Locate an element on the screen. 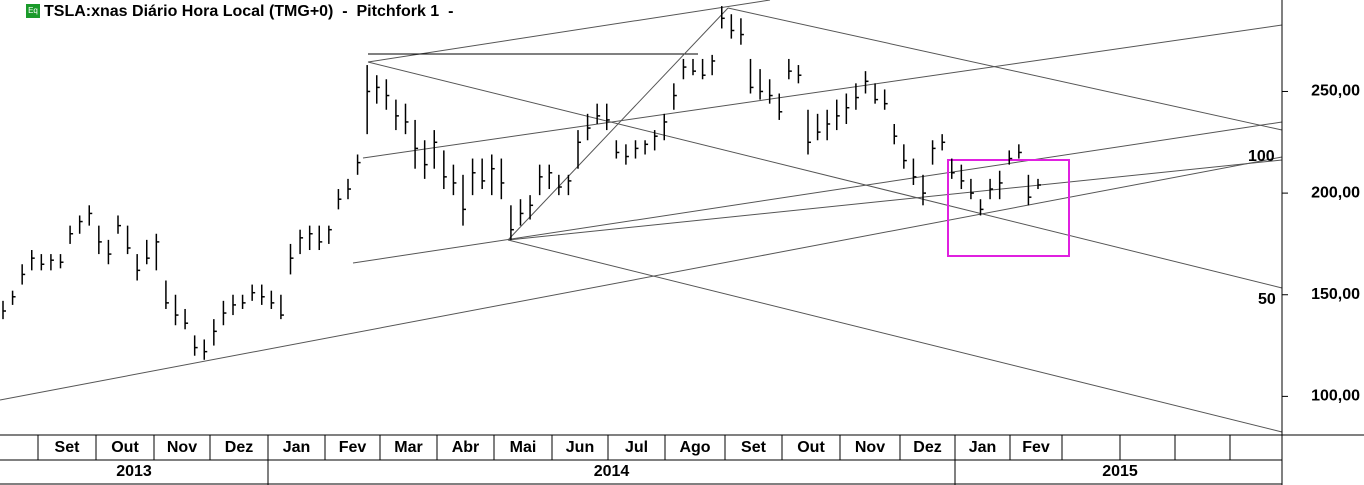 Image resolution: width=1364 pixels, height=485 pixels. pitchfork-level: 50 is located at coordinates (1267, 299).